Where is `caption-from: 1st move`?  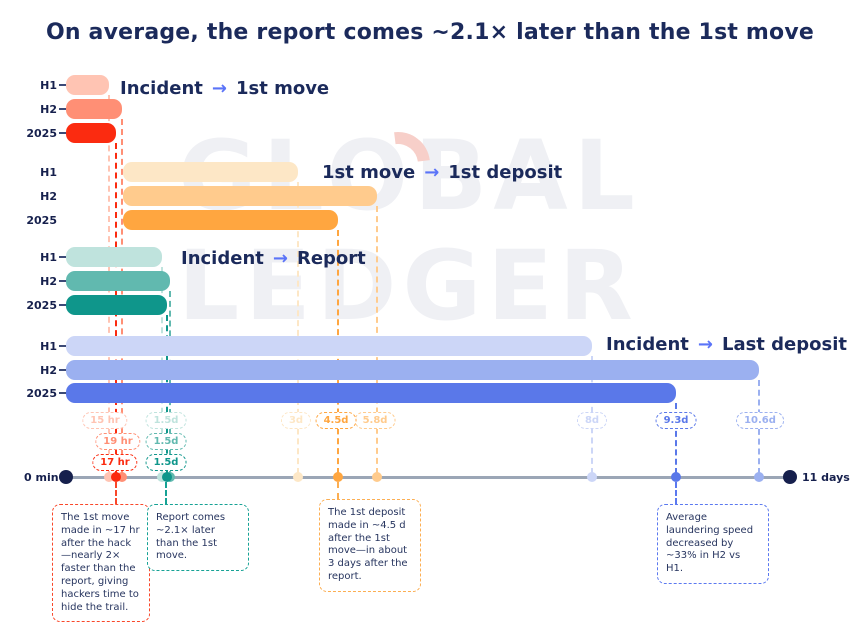
caption-from: 1st move is located at coordinates (369, 172).